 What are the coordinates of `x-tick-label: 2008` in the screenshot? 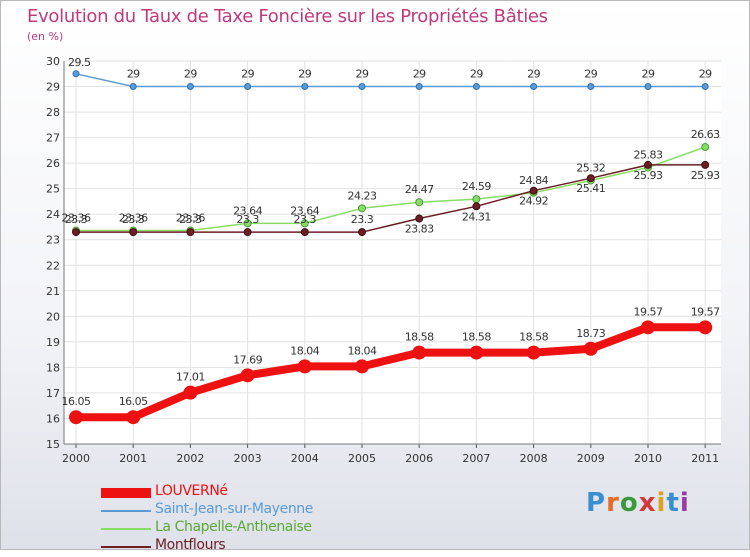 It's located at (534, 458).